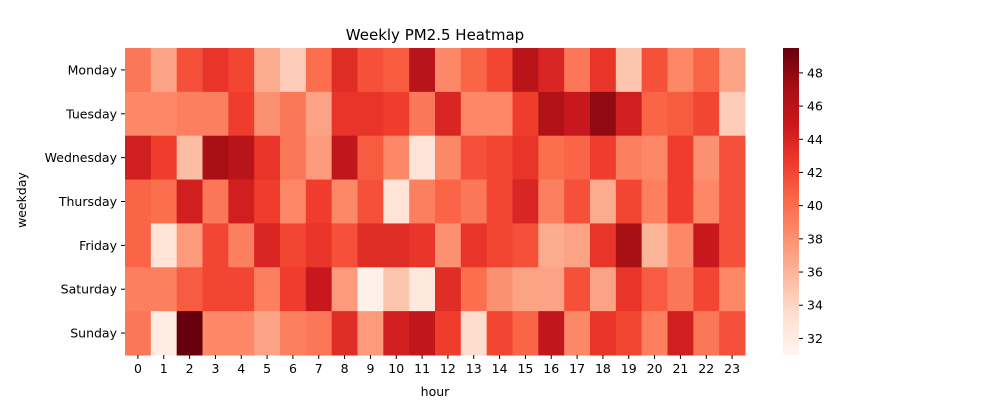  I want to click on x-tick-label: 10, so click(396, 368).